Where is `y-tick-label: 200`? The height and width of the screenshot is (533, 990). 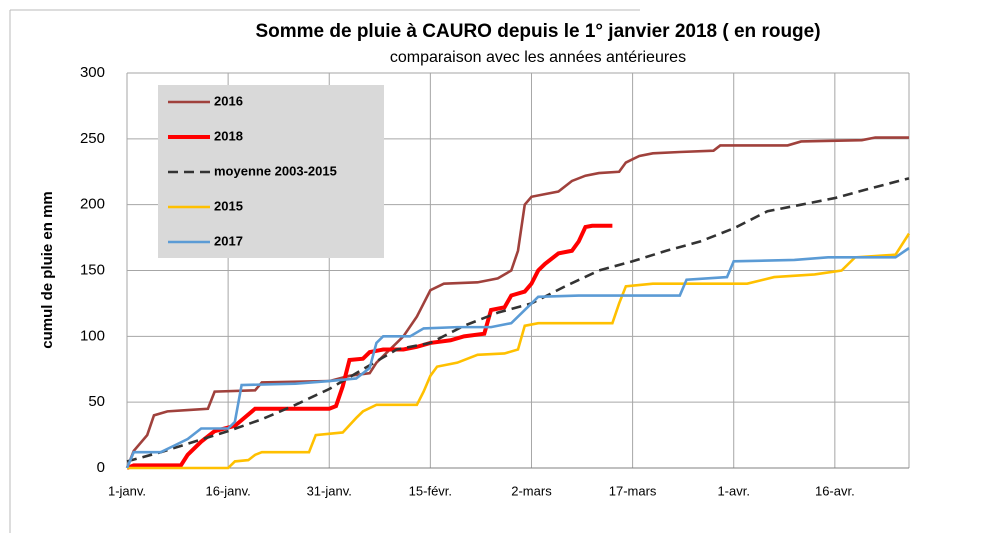 y-tick-label: 200 is located at coordinates (92, 204).